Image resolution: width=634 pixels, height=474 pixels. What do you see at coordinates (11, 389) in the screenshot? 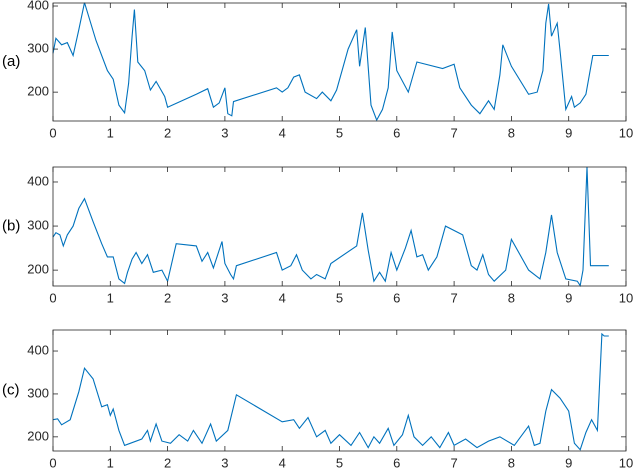
I see `panel-label: (c)` at bounding box center [11, 389].